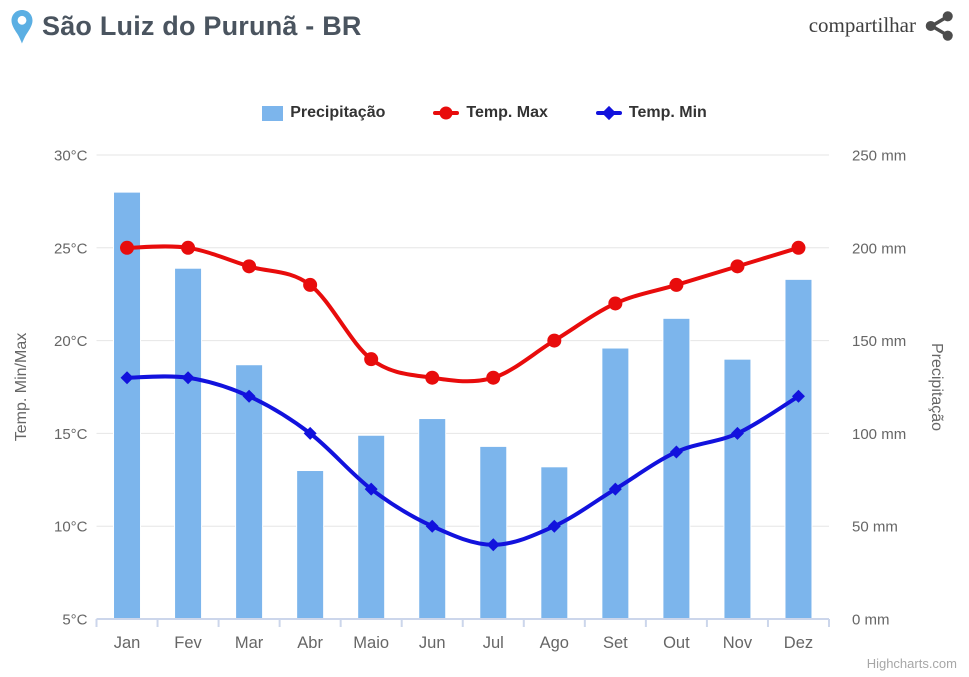 The width and height of the screenshot is (969, 677). What do you see at coordinates (249, 492) in the screenshot?
I see `bar-mar` at bounding box center [249, 492].